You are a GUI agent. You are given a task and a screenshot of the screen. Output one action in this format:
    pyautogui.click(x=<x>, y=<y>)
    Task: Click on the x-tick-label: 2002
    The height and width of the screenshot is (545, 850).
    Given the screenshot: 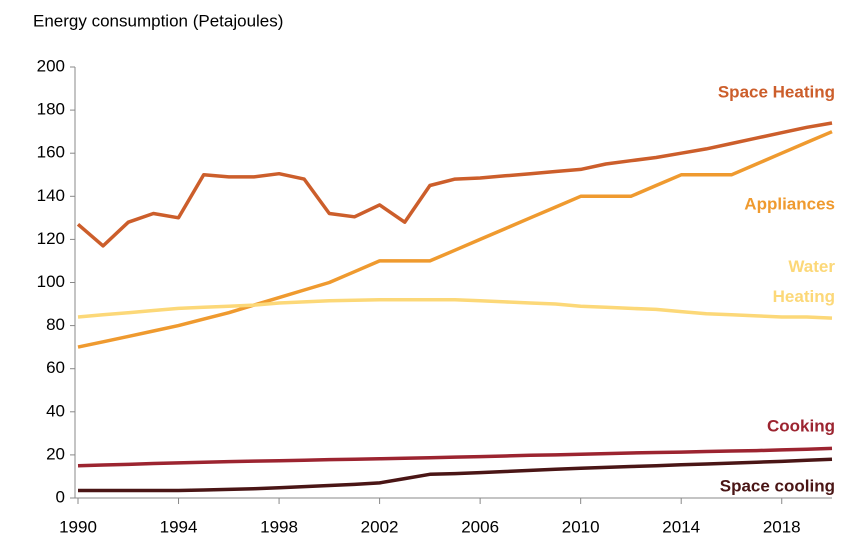 What is the action you would take?
    pyautogui.click(x=380, y=526)
    